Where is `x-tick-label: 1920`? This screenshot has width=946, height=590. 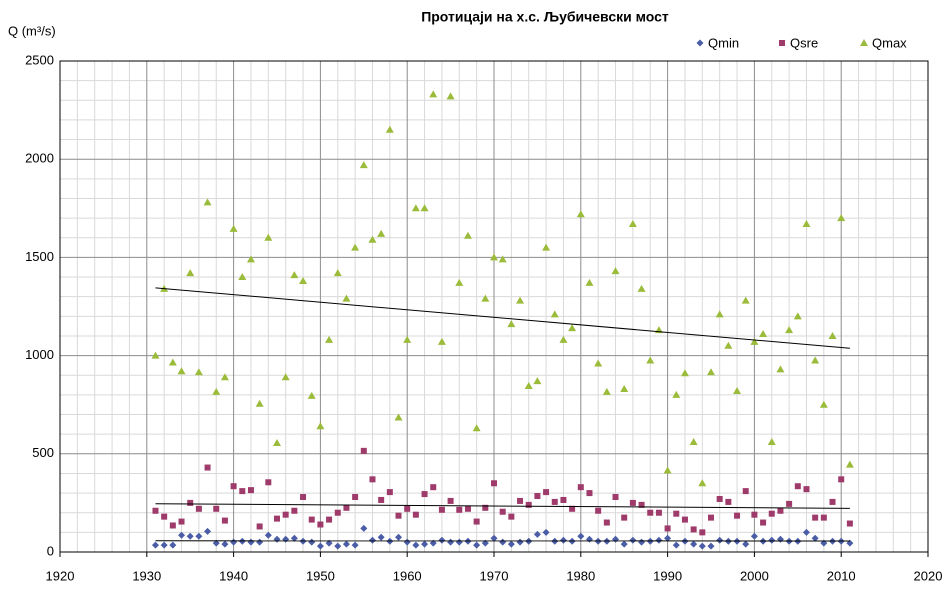
x-tick-label: 1920 is located at coordinates (60, 575).